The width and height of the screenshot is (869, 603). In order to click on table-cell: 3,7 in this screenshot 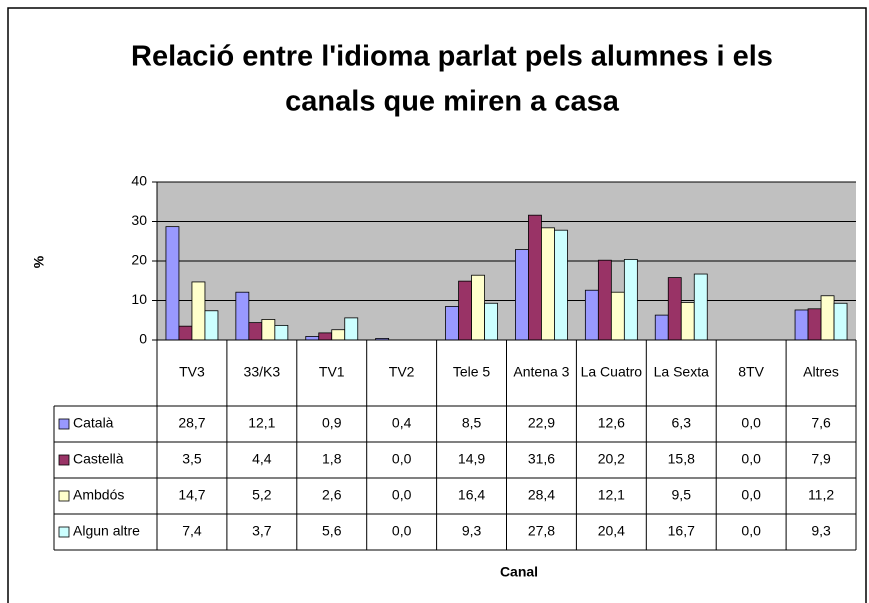, I will do `click(262, 531)`.